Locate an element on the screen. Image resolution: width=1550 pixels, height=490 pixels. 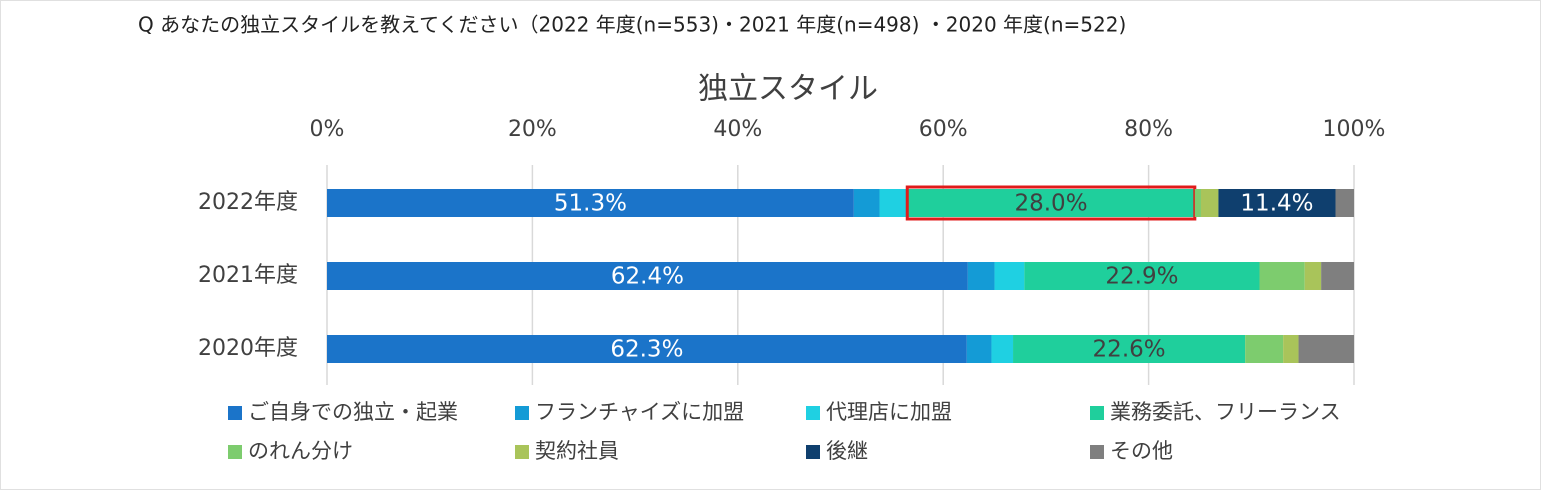
value-label: 51.3% is located at coordinates (590, 204).